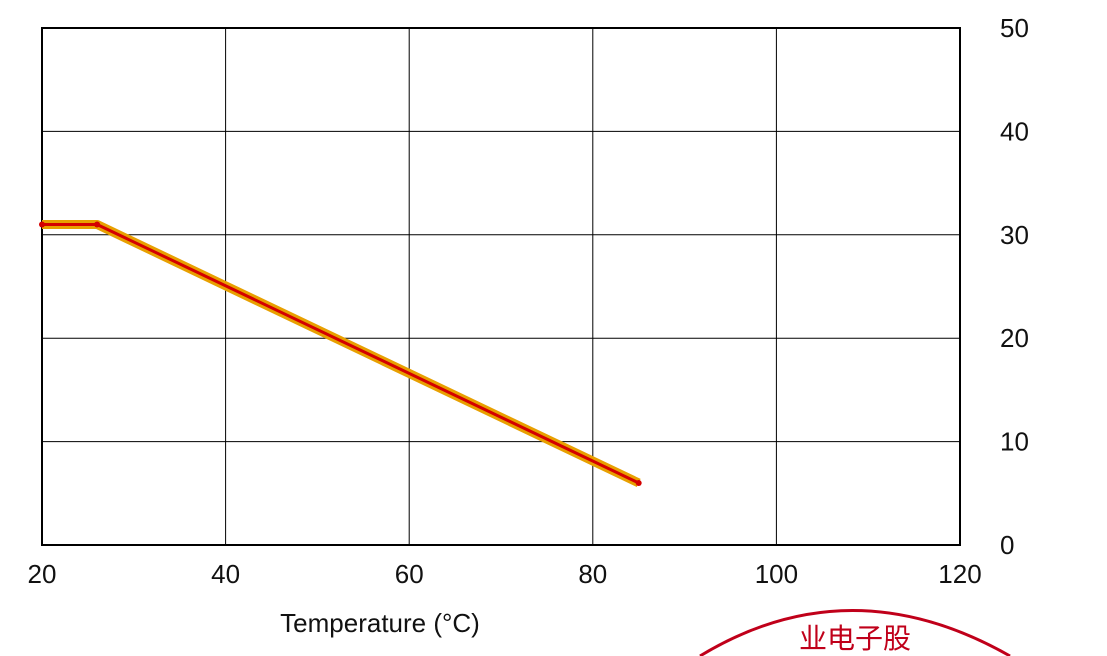 The image size is (1107, 656). Describe the element at coordinates (855, 638) in the screenshot. I see `seal-text: 业电子股` at that location.